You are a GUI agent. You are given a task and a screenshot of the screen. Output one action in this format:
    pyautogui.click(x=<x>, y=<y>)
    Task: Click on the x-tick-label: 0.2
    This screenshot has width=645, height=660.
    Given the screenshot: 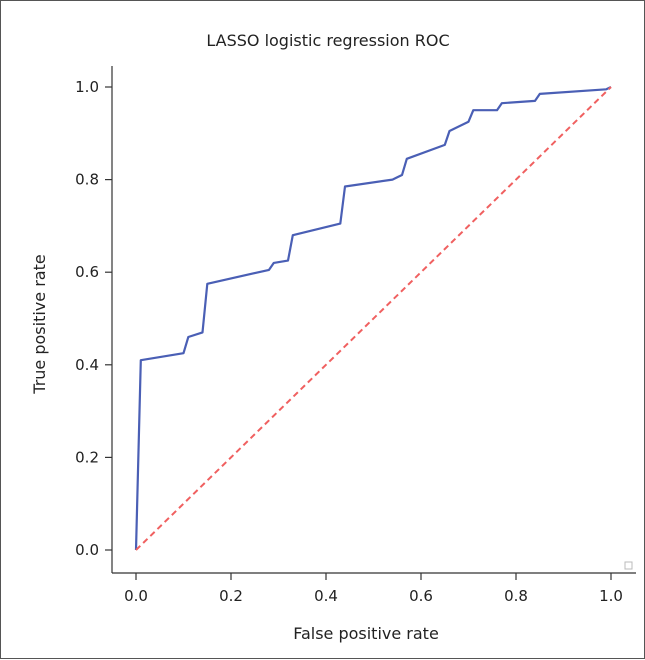 What is the action you would take?
    pyautogui.click(x=231, y=596)
    